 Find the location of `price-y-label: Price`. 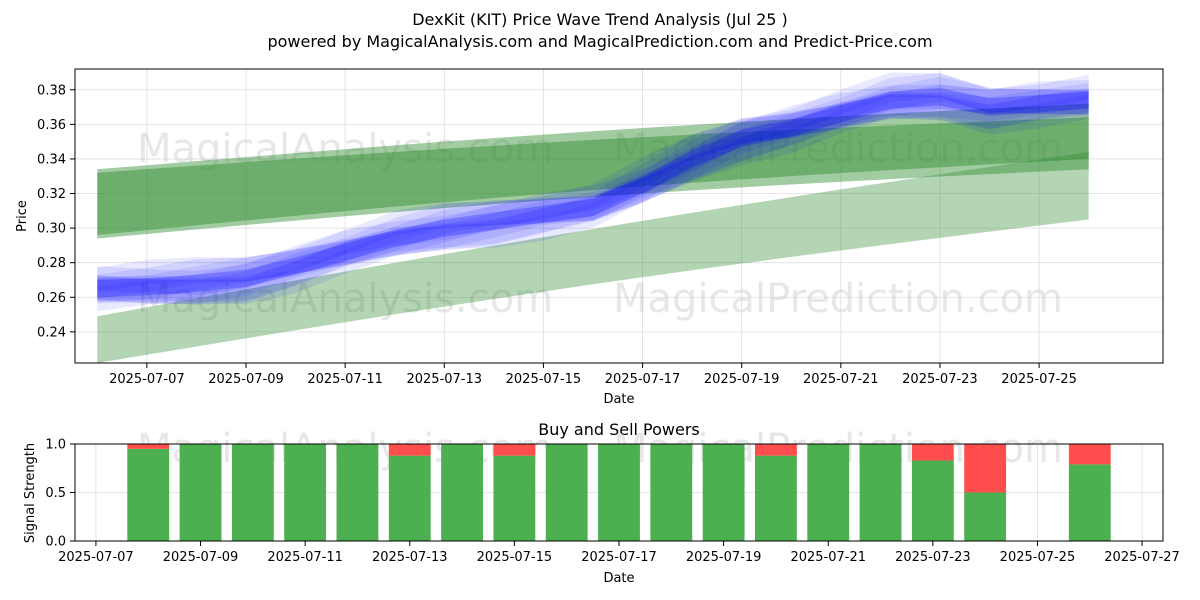

price-y-label: Price is located at coordinates (22, 216).